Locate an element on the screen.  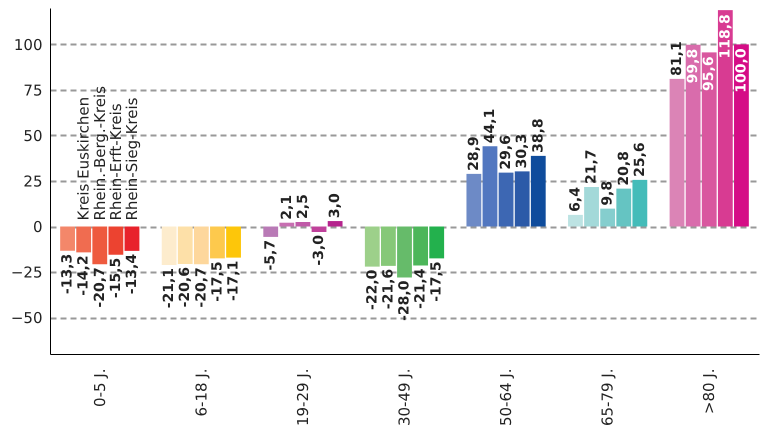
x-tick-label: 50-64 J. is located at coordinates (506, 397).